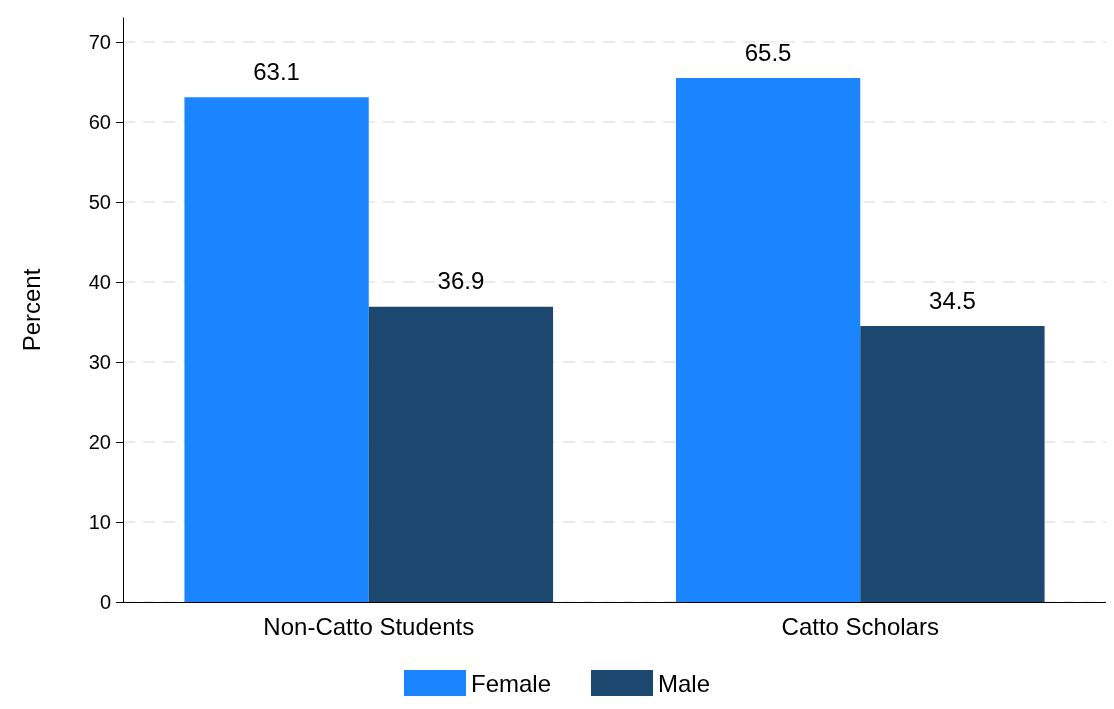 The image size is (1114, 709). What do you see at coordinates (276, 71) in the screenshot?
I see `data-label: 63.1` at bounding box center [276, 71].